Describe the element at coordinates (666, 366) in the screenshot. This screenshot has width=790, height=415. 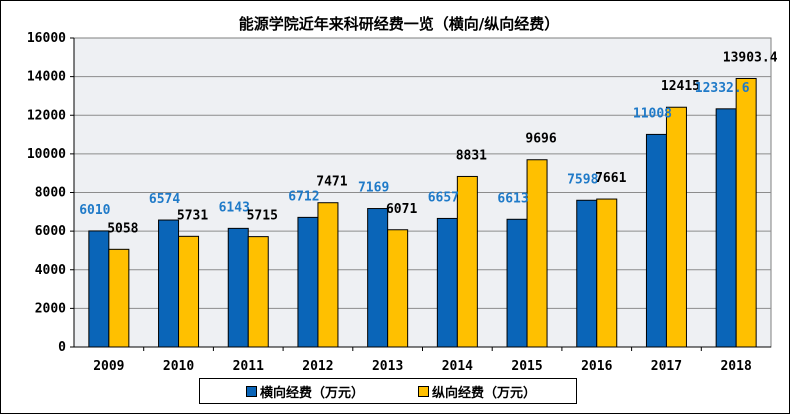
I see `x-tick-label: 2017` at that location.